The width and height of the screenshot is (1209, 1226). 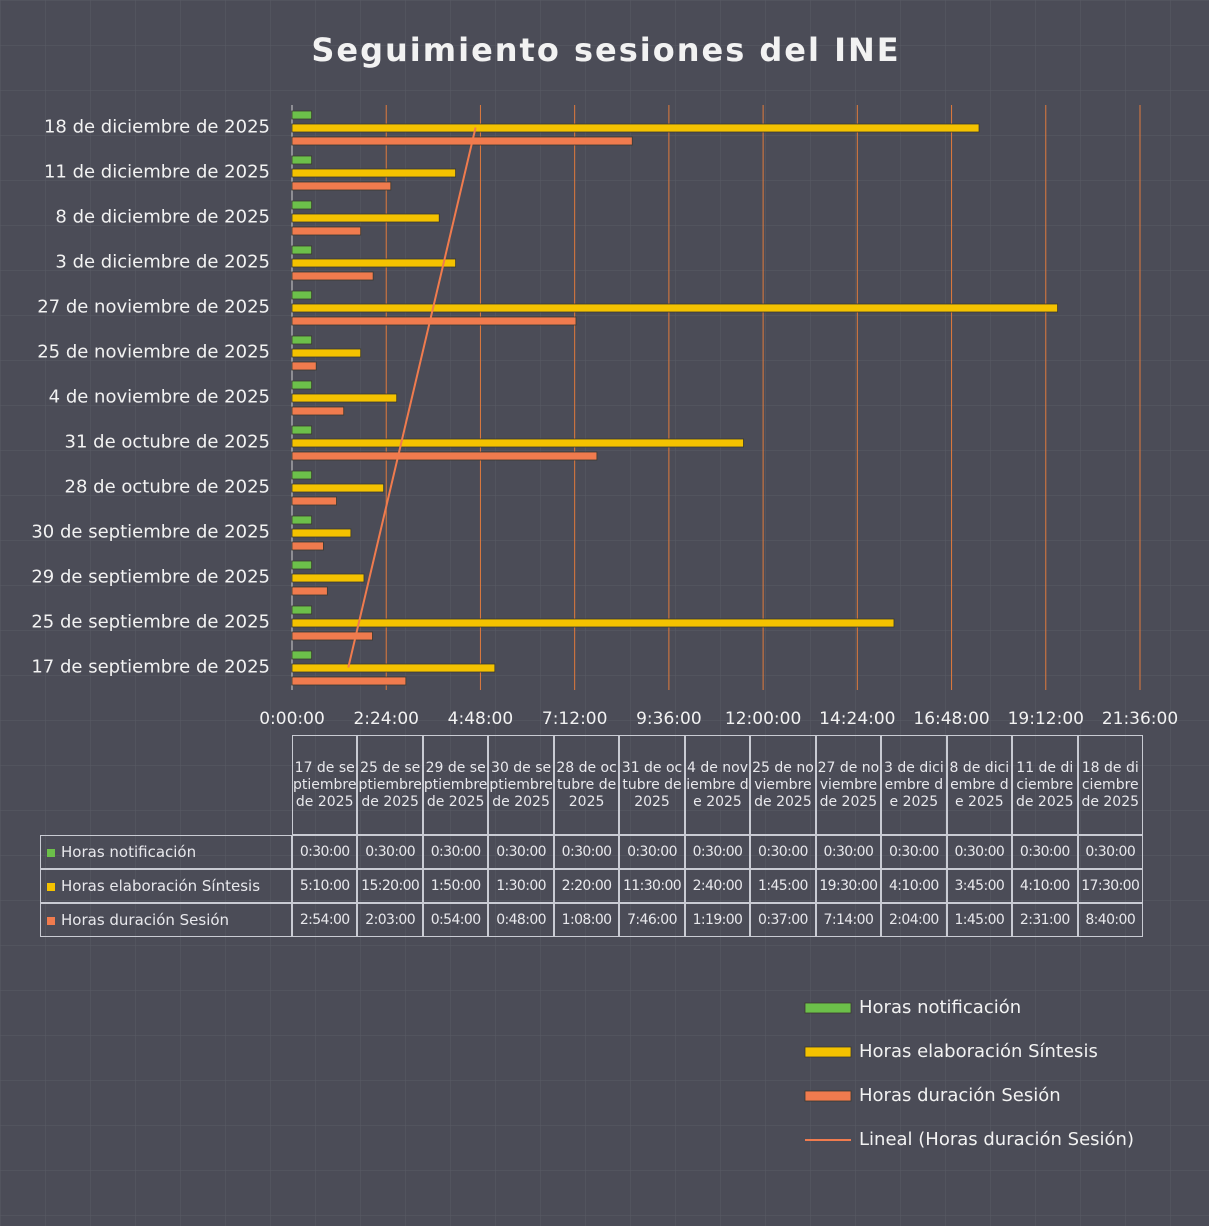 I want to click on table-row-label: Horas duración Sesión, so click(x=166, y=920).